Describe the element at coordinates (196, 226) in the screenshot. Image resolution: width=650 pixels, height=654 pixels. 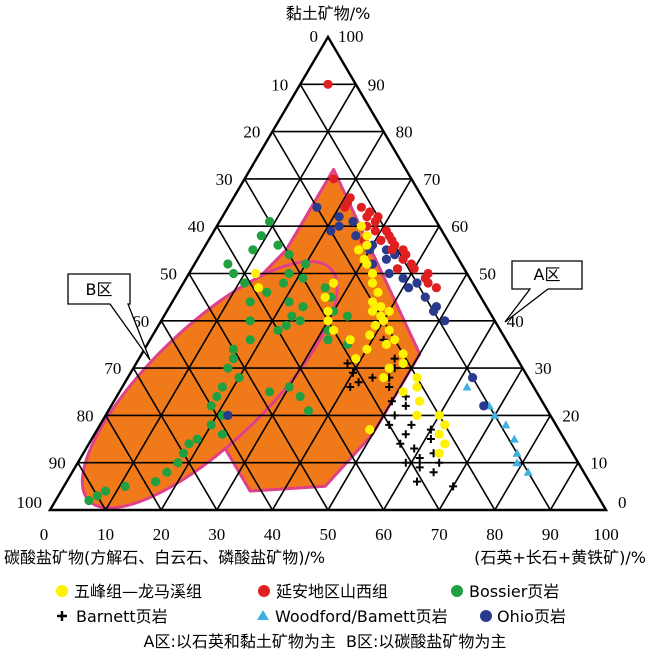
I see `tick-left-4: 40` at that location.